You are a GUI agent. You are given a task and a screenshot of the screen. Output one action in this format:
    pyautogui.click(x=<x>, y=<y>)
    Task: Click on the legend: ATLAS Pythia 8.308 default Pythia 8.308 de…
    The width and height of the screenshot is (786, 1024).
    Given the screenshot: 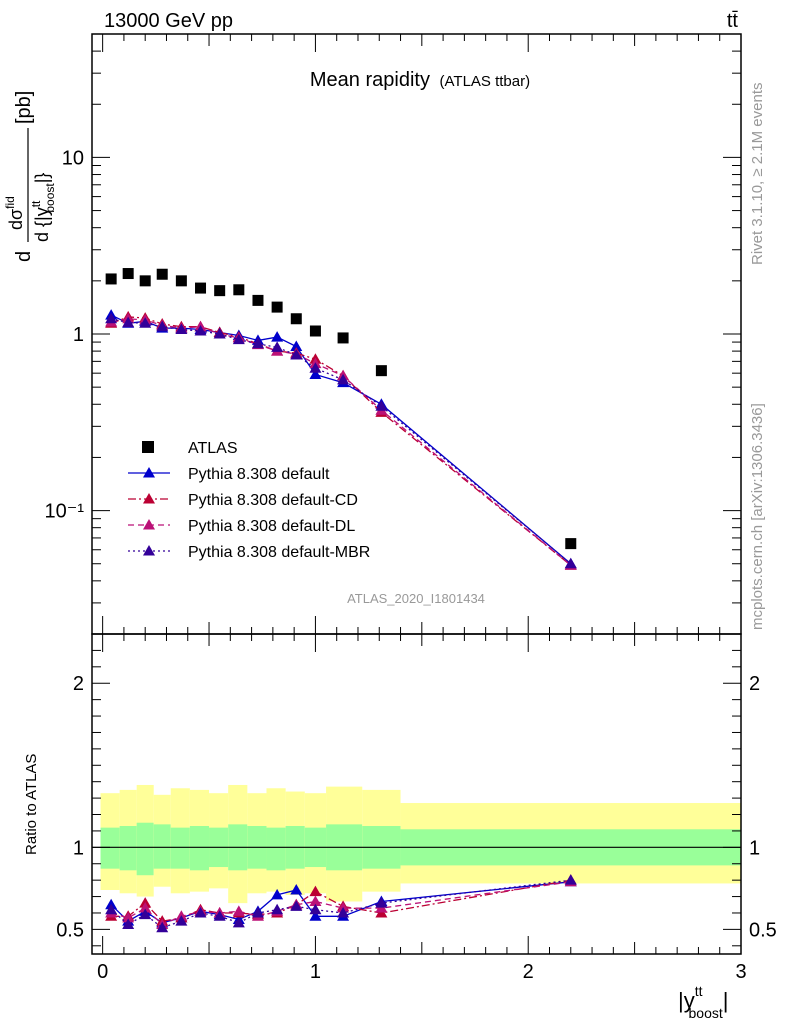 What is the action you would take?
    pyautogui.click(x=249, y=500)
    